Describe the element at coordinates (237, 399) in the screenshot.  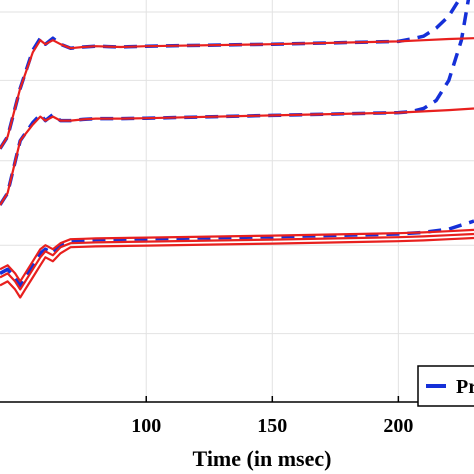
I see `axes` at that location.